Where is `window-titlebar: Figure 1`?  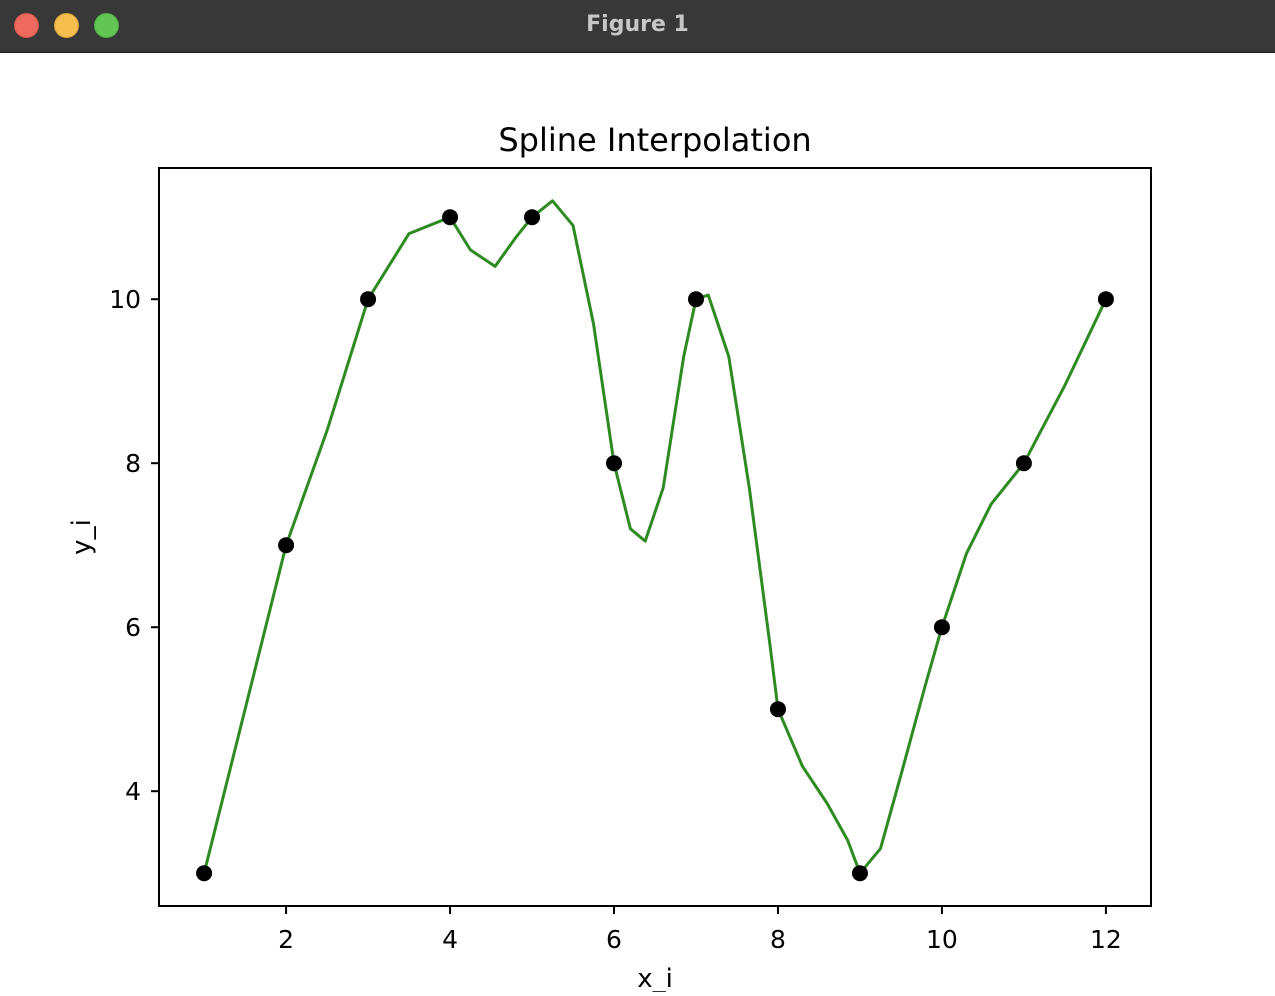 window-titlebar: Figure 1 is located at coordinates (637, 26).